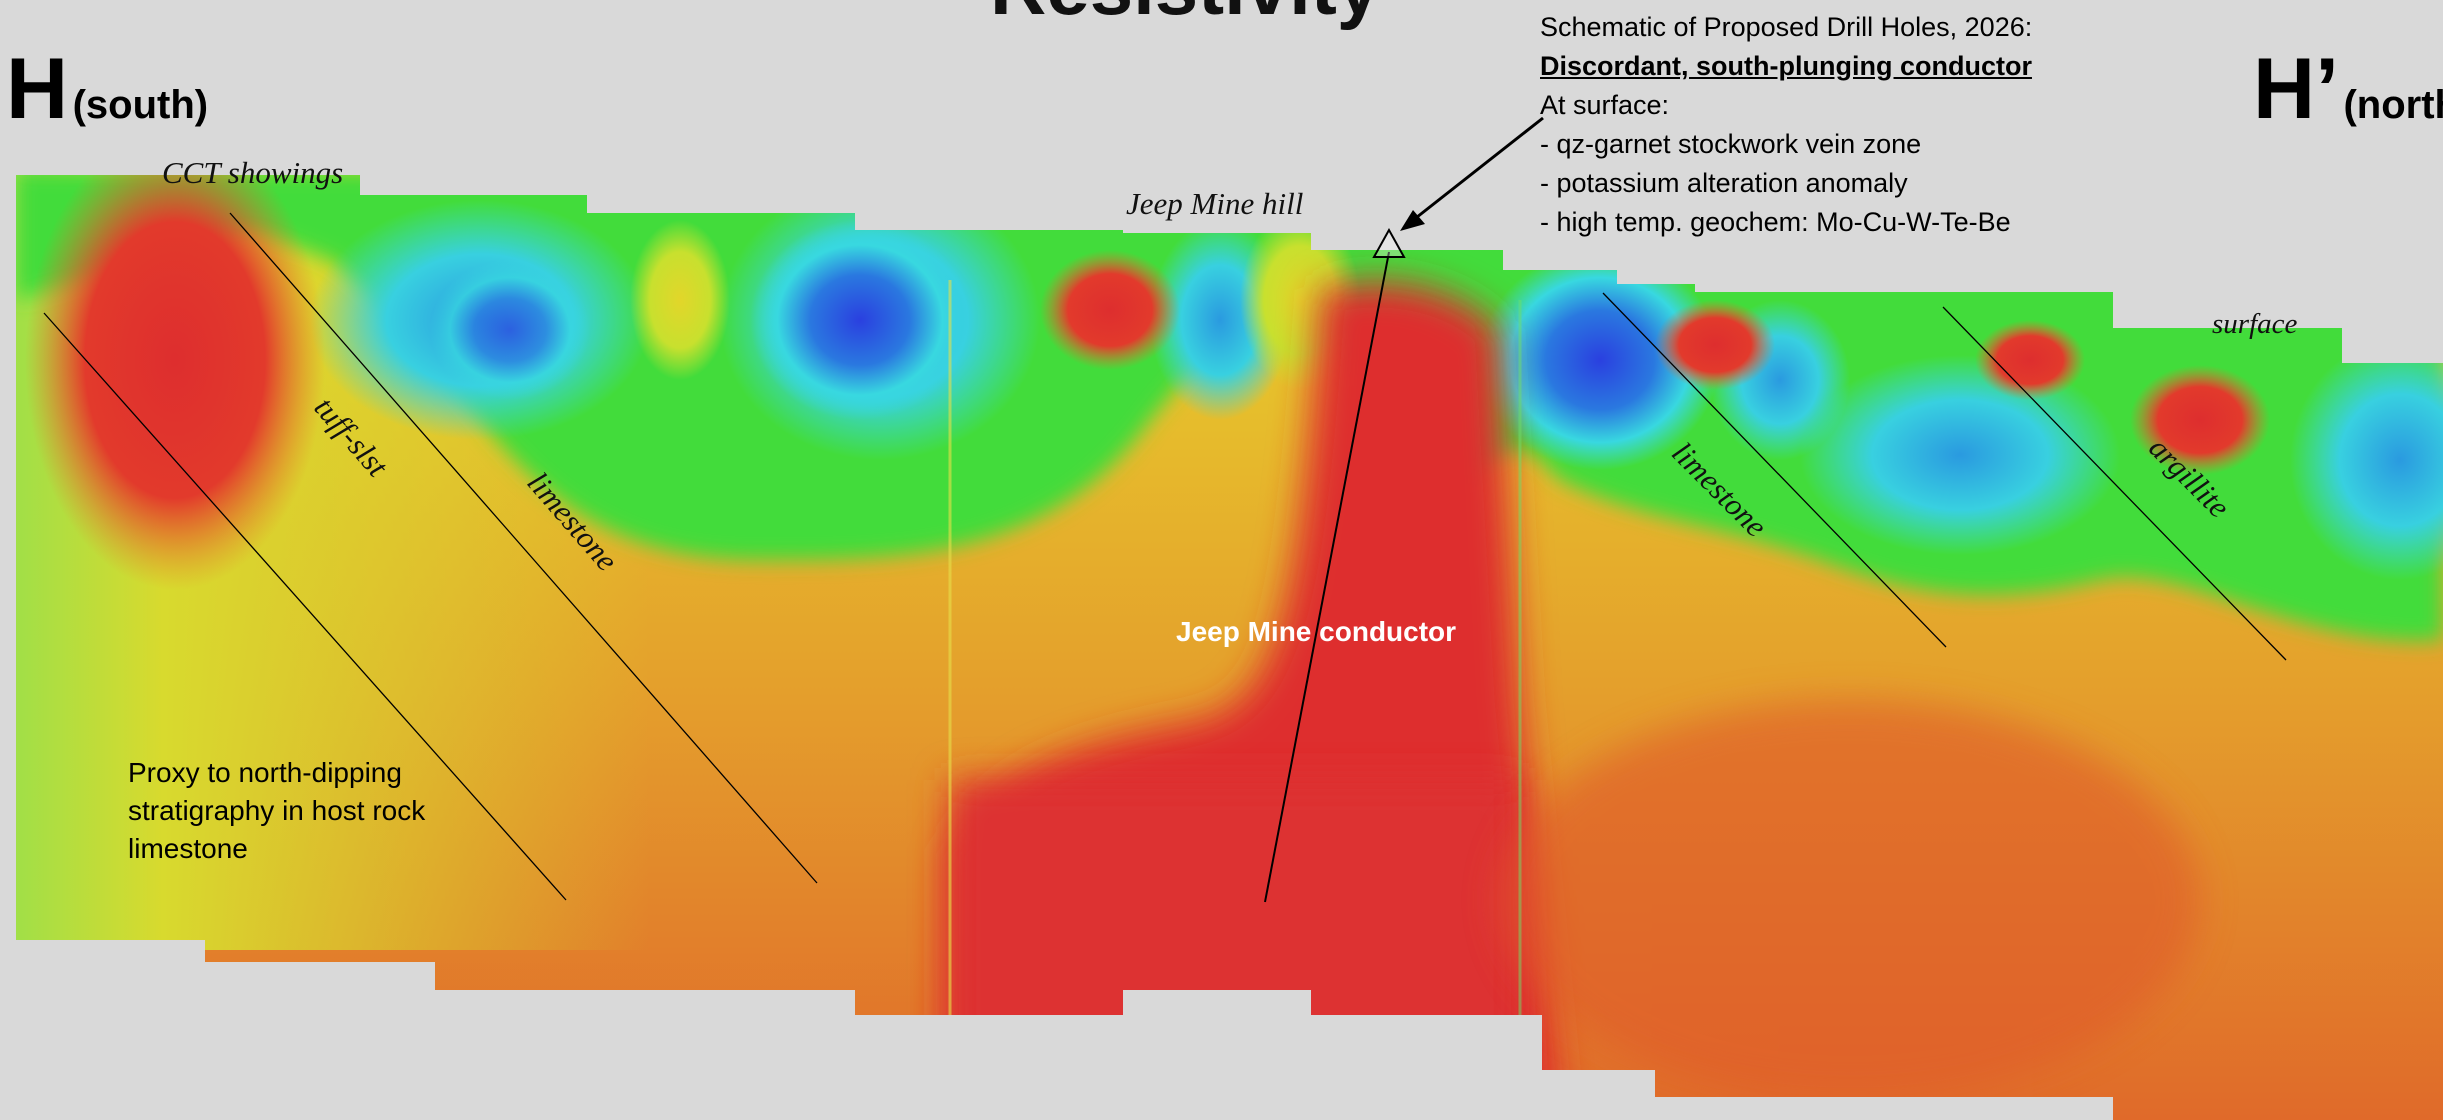 This screenshot has height=1120, width=2443. Describe the element at coordinates (37, 89) in the screenshot. I see `section-start-letter: H` at that location.